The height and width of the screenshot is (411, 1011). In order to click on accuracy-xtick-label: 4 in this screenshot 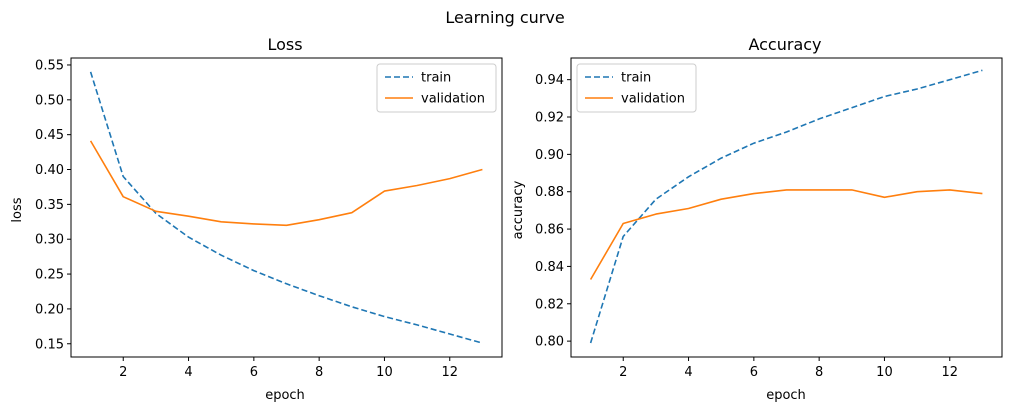, I will do `click(688, 372)`.